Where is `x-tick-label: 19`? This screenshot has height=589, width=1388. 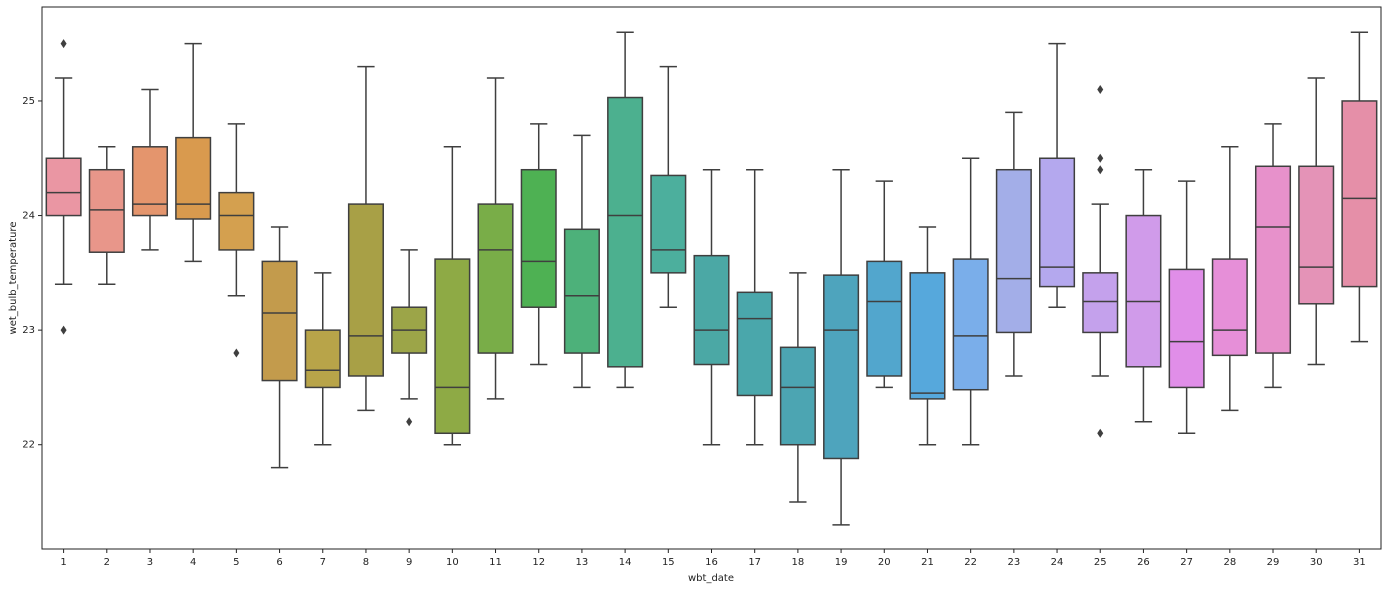 x-tick-label: 19 is located at coordinates (841, 562).